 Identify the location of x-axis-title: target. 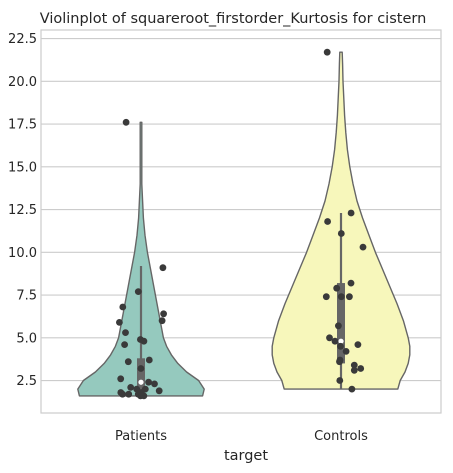
(246, 456).